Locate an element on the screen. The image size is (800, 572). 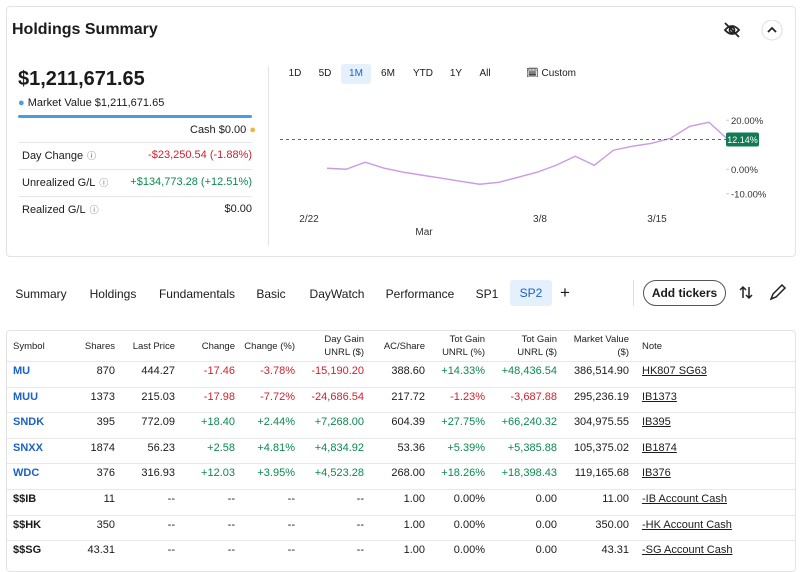
tab: DayWatch is located at coordinates (337, 294).